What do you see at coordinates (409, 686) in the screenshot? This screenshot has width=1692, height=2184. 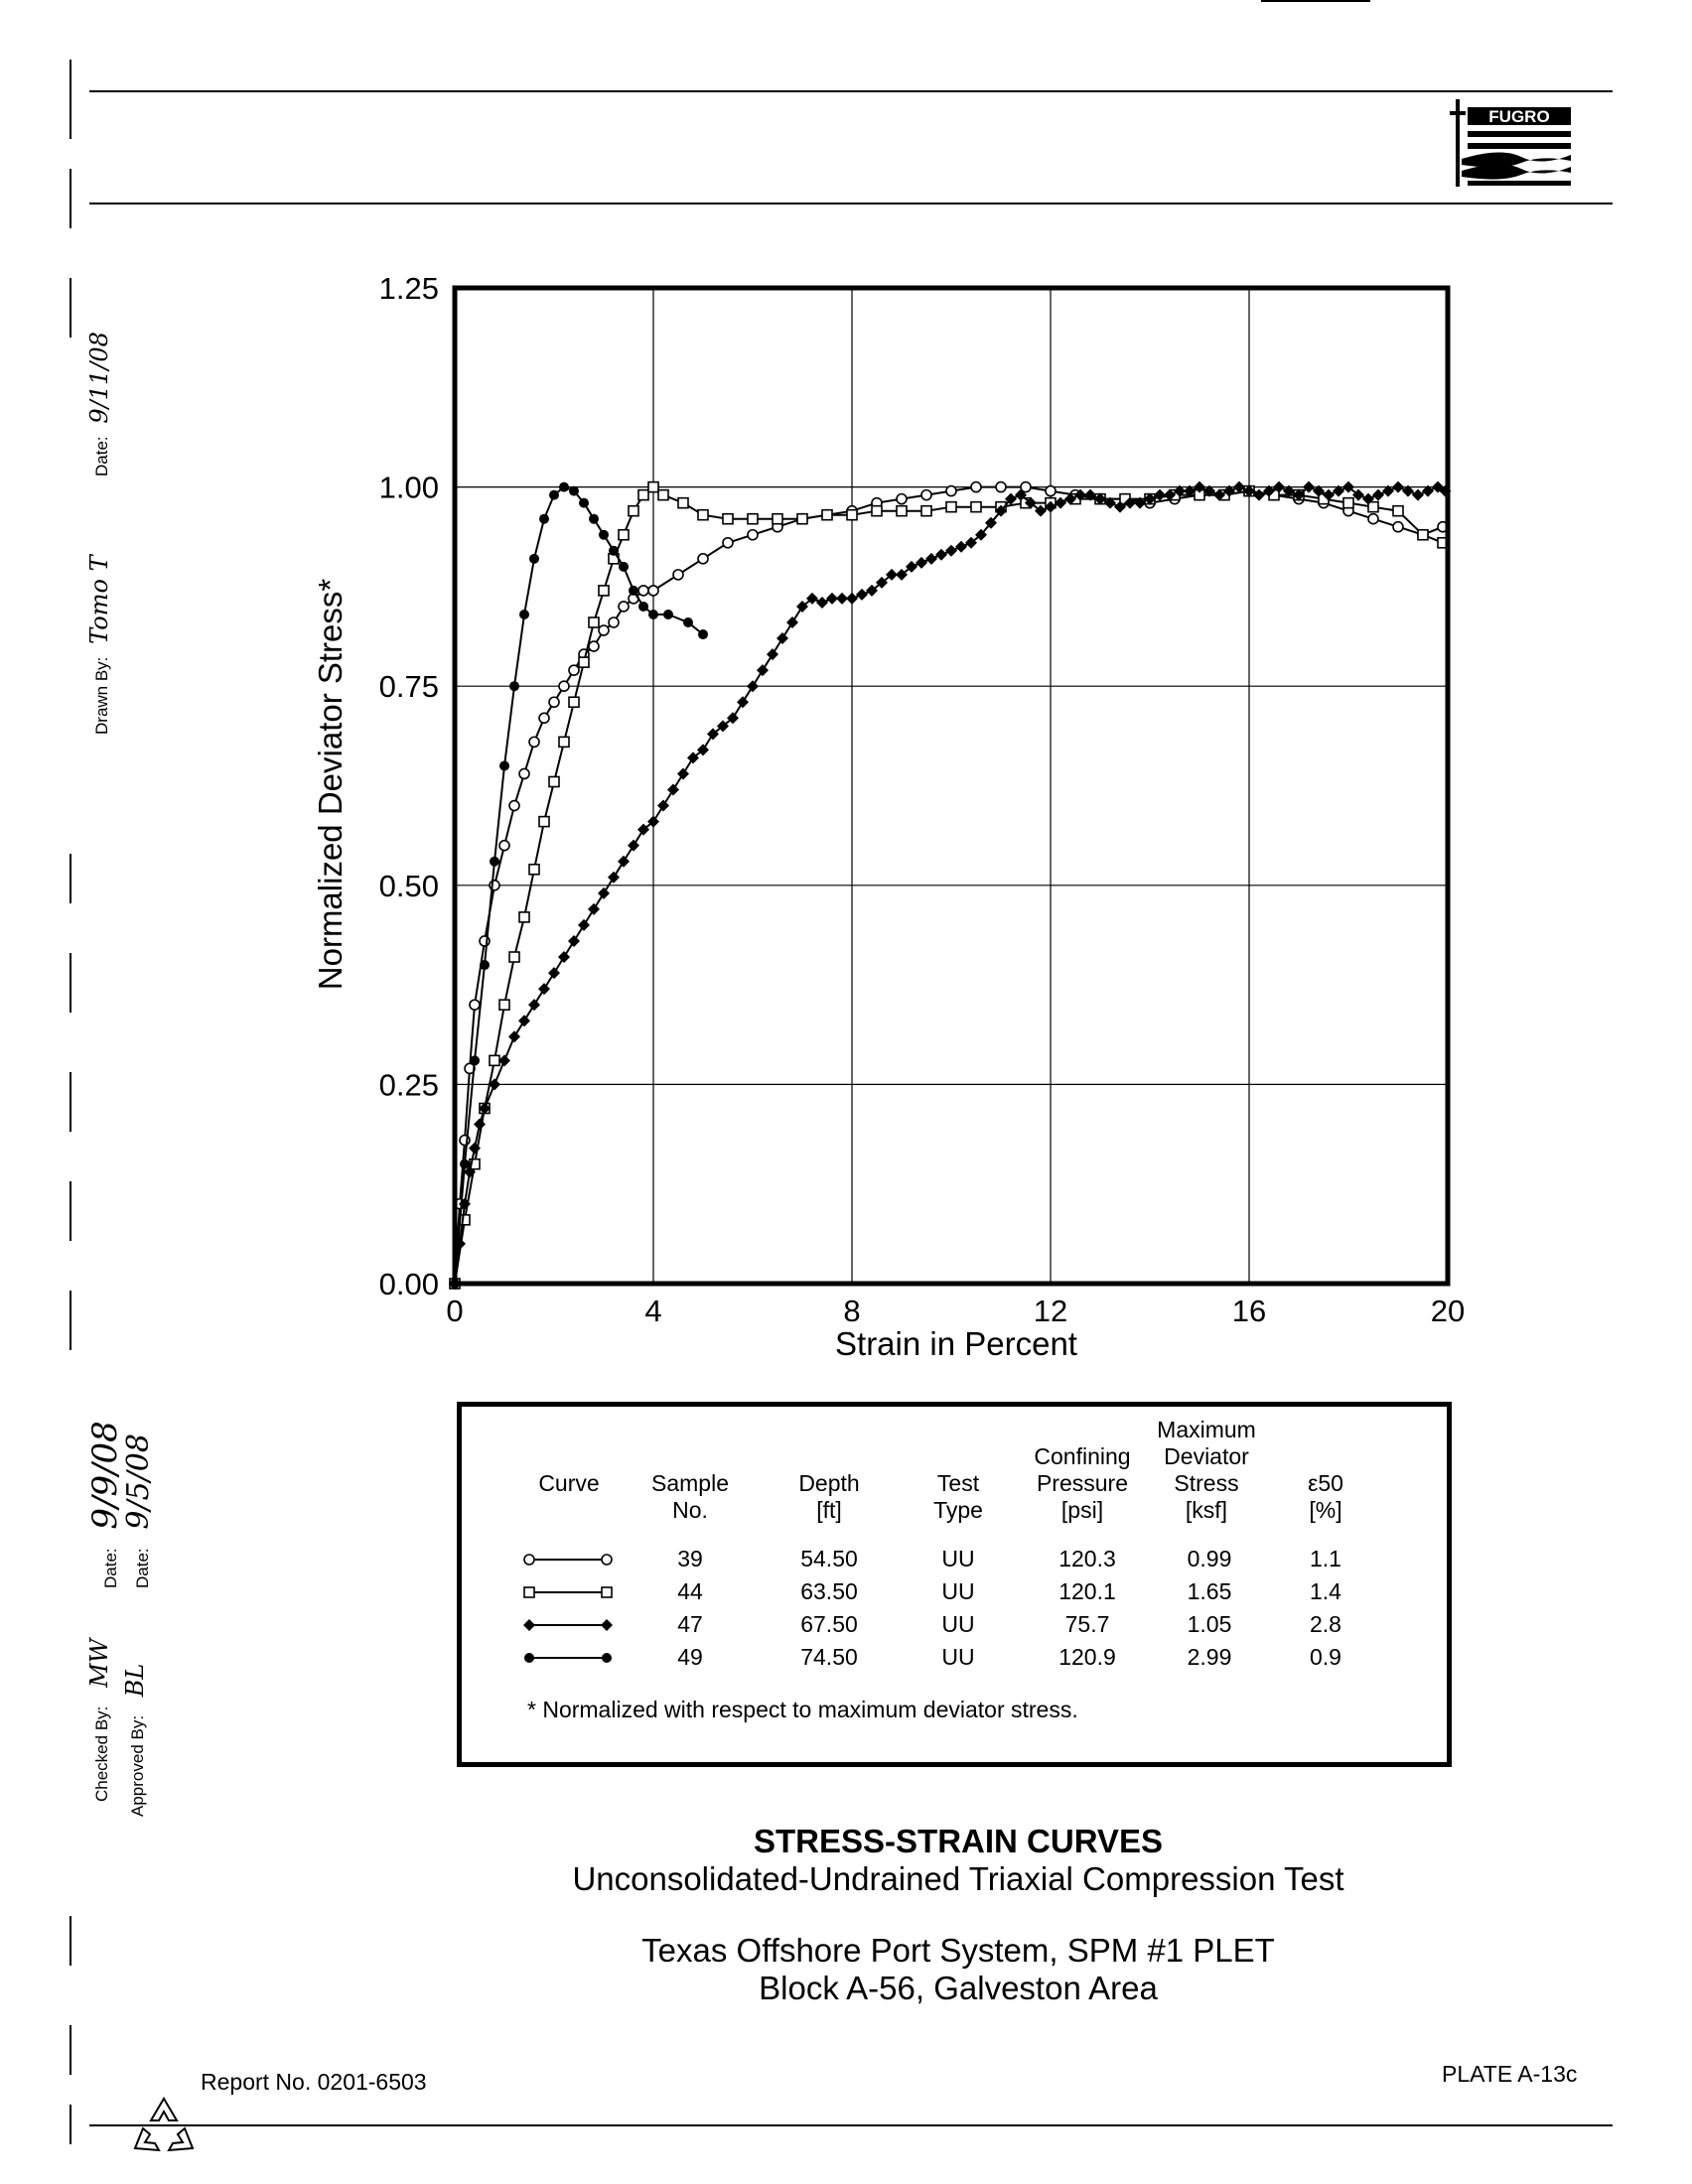 I see `y-tick-label: 0.75` at bounding box center [409, 686].